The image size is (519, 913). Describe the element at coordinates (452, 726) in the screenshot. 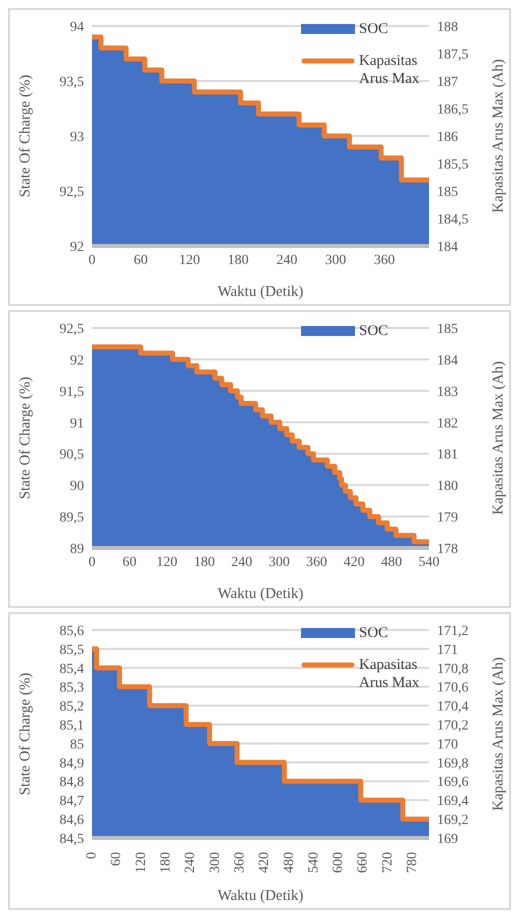

I see `y2-tick-label: 170,2` at that location.